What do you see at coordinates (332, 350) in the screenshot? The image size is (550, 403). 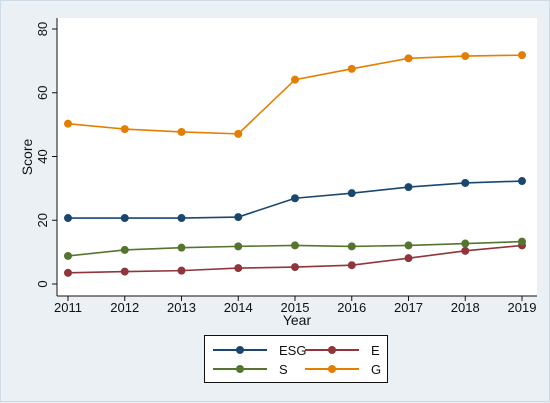 I see `legend-swatch-e` at bounding box center [332, 350].